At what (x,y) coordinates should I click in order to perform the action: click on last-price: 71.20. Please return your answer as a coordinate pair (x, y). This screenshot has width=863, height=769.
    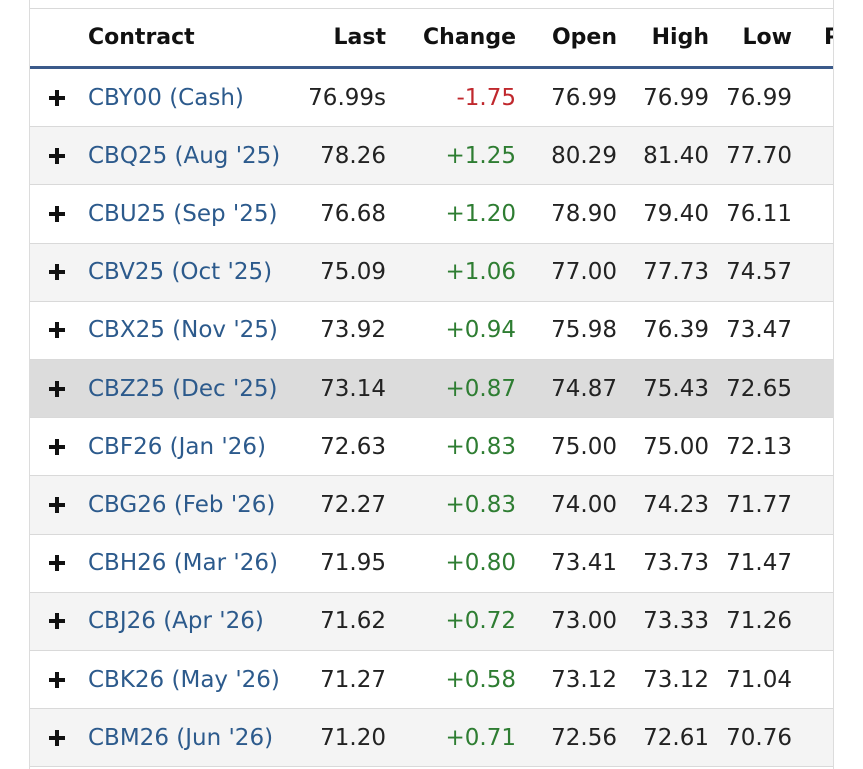
    Looking at the image, I should click on (353, 737).